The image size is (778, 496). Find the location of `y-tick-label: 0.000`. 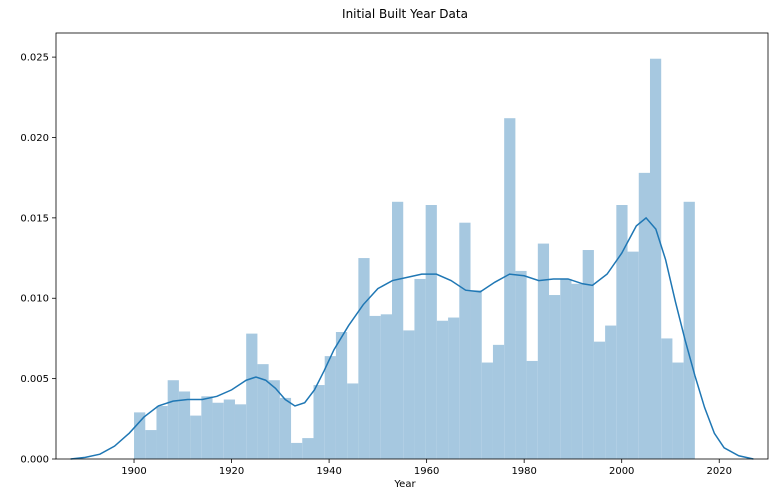

y-tick-label: 0.000 is located at coordinates (34, 460).